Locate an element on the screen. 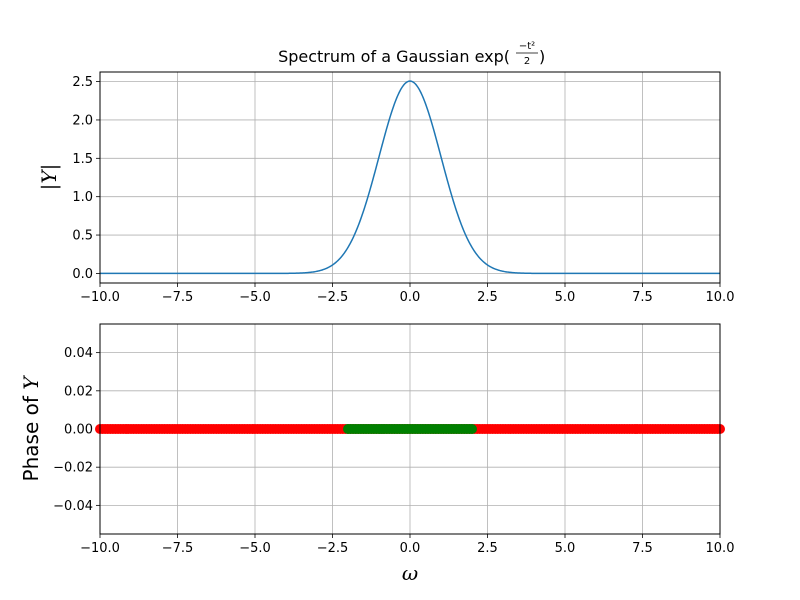  y-tick-label: 0.04 is located at coordinates (78, 353).